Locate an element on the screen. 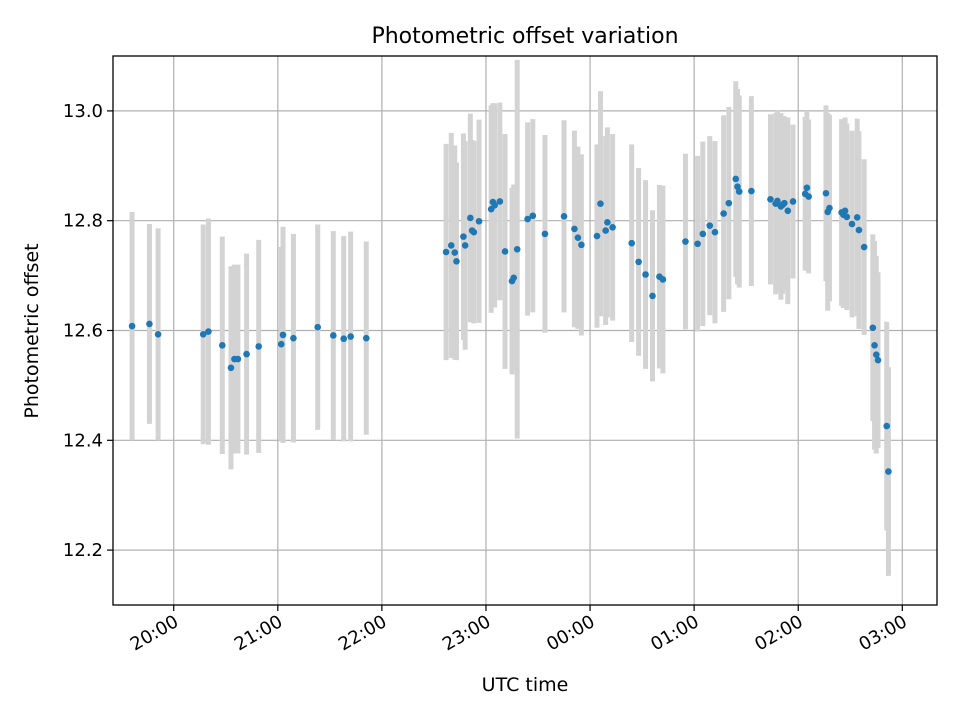 The width and height of the screenshot is (960, 720). x-tick-label: 21:00 is located at coordinates (258, 633).